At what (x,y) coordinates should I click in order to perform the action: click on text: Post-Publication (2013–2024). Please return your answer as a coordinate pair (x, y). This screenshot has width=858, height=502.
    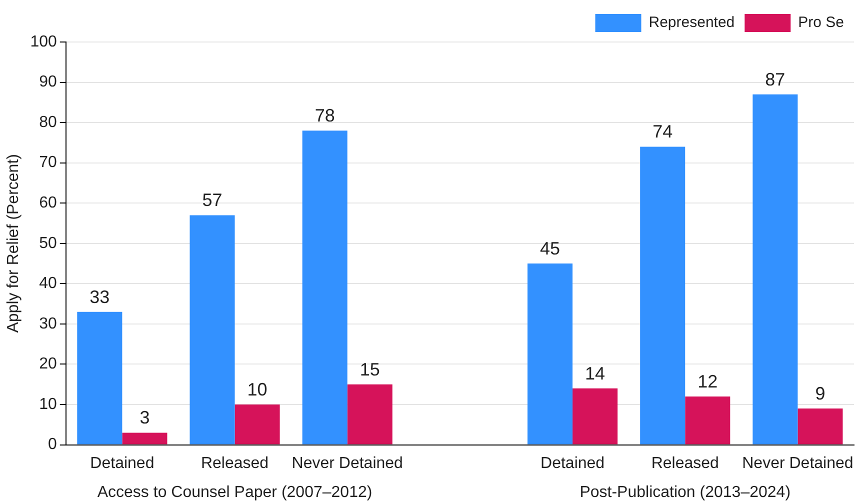
    Looking at the image, I should click on (685, 492).